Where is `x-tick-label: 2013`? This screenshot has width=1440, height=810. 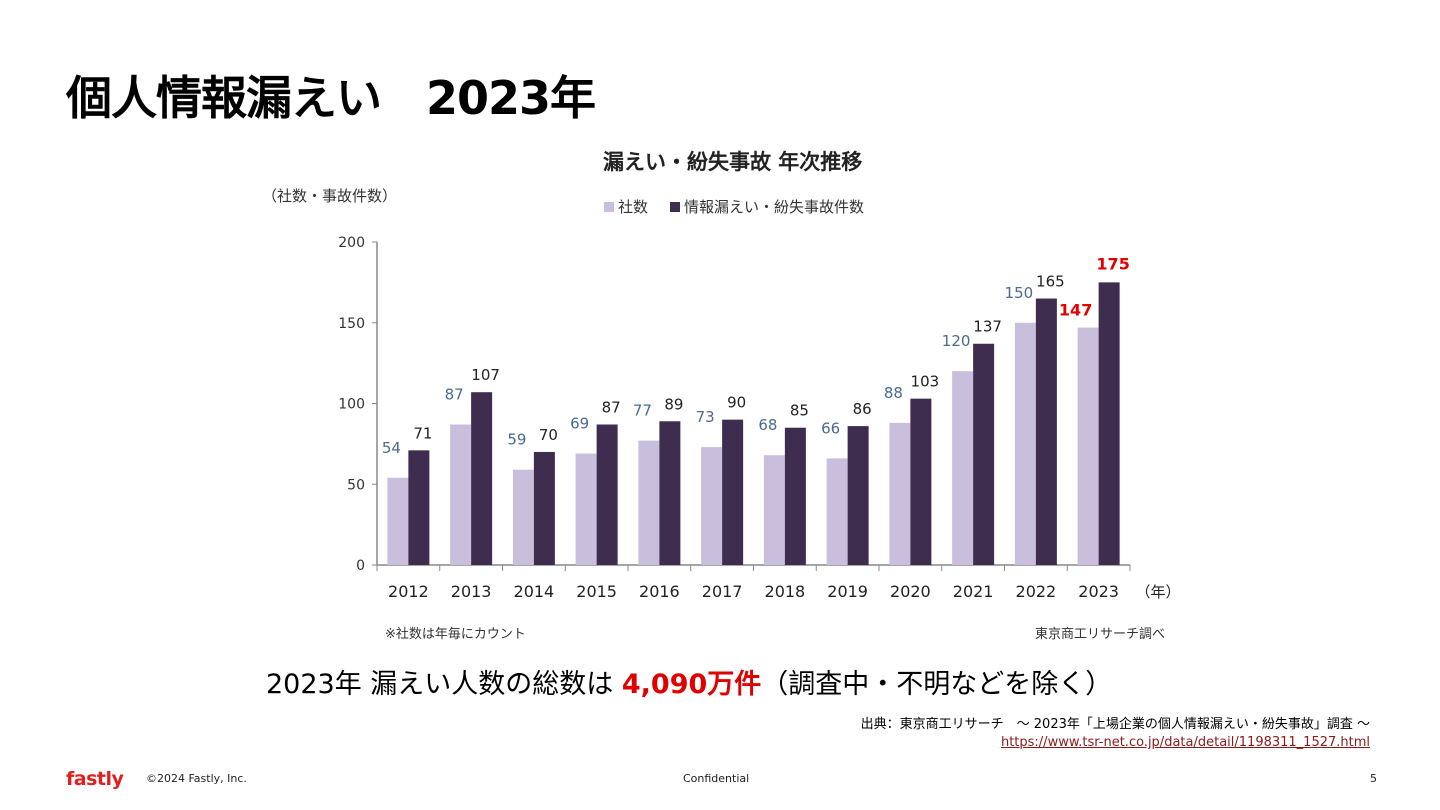 x-tick-label: 2013 is located at coordinates (471, 591).